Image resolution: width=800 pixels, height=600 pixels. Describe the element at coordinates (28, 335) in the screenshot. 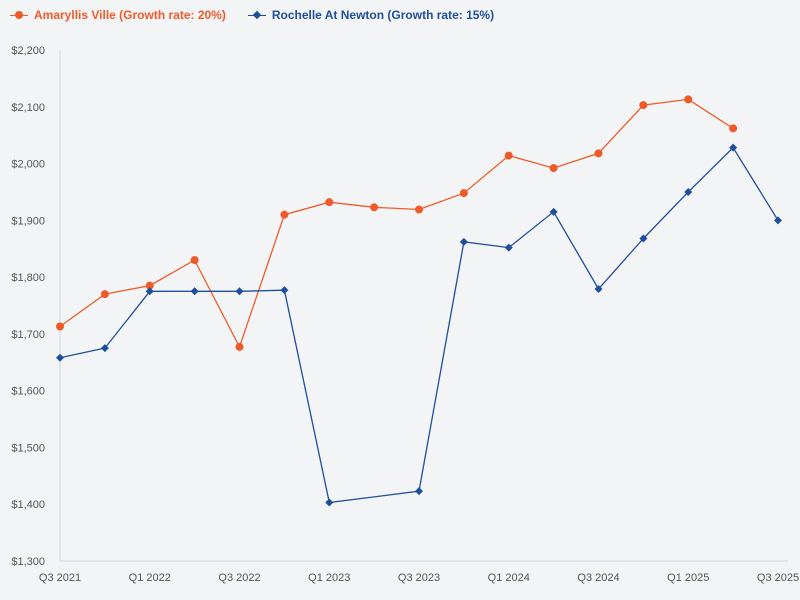

I see `y-tick-label: $1,700` at that location.